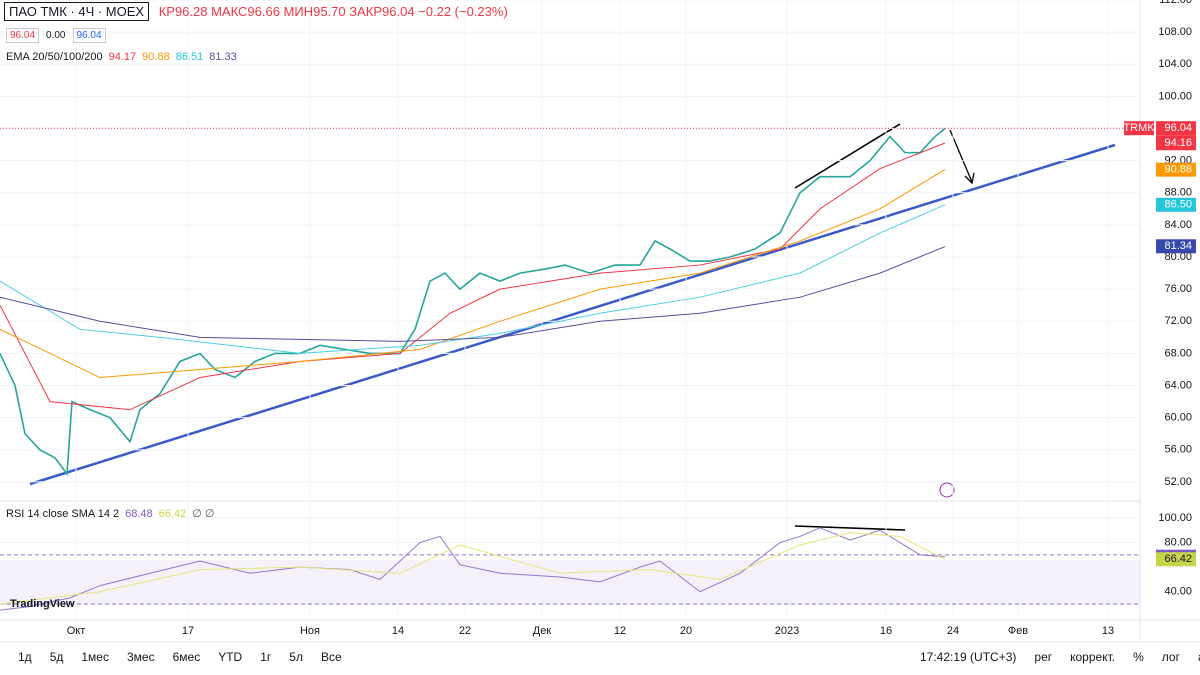  Describe the element at coordinates (23, 35) in the screenshot. I see `bid: 96.04` at that location.